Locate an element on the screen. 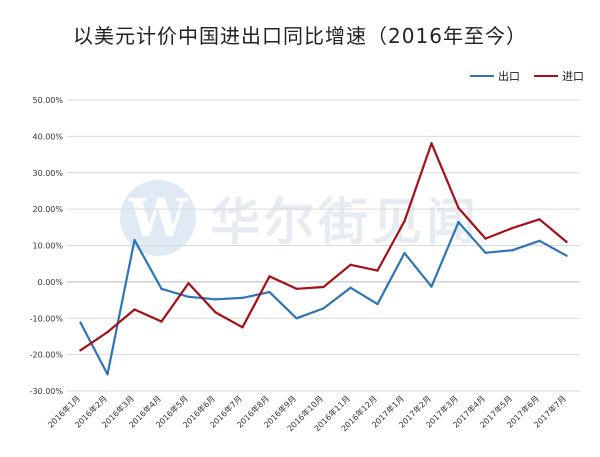  chart-title: 以美元计价中国进出口同比增速（2016年至今） is located at coordinates (300, 36).